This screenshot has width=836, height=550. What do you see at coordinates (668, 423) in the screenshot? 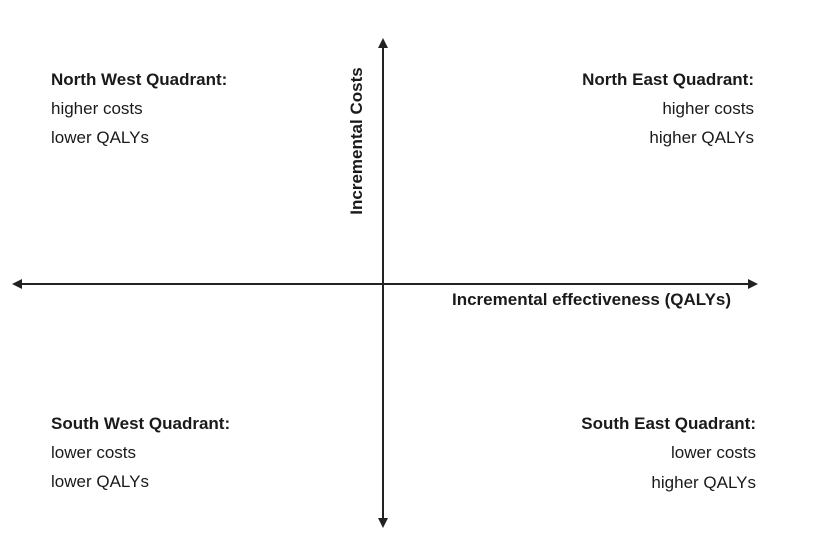
I see `south-east-title: South East Quadrant:` at bounding box center [668, 423].